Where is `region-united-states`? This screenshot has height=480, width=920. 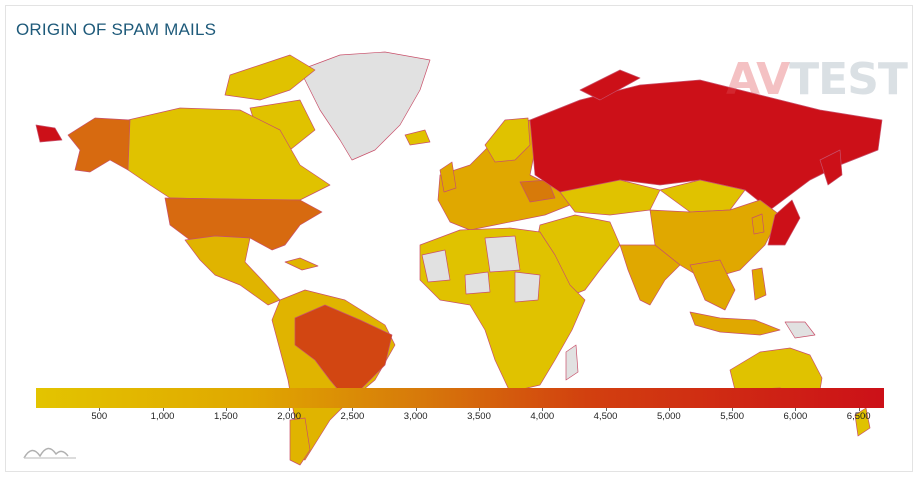 region-united-states is located at coordinates (243, 224).